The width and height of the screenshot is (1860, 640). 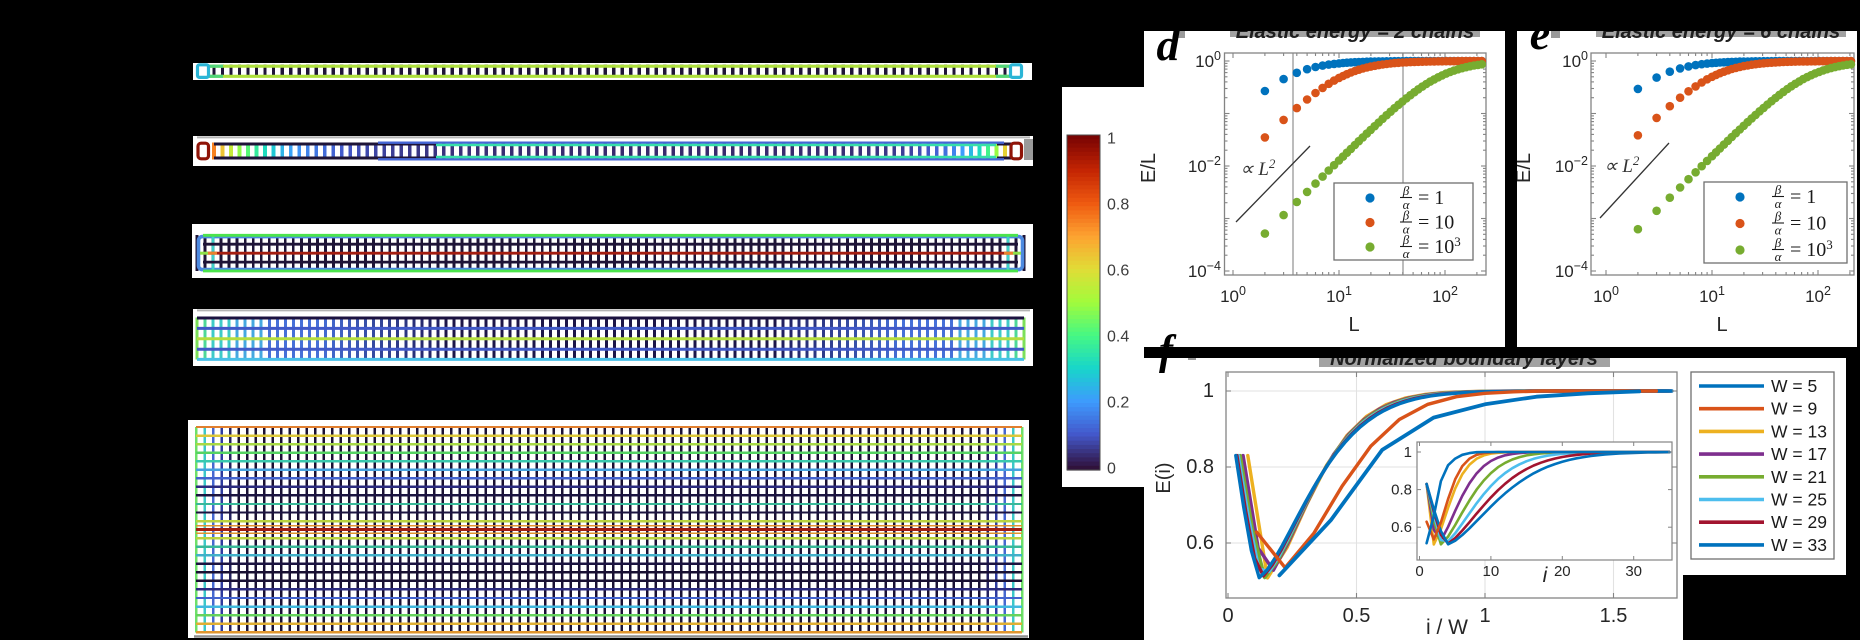 I want to click on svg-text: W = 25, so click(x=1799, y=500).